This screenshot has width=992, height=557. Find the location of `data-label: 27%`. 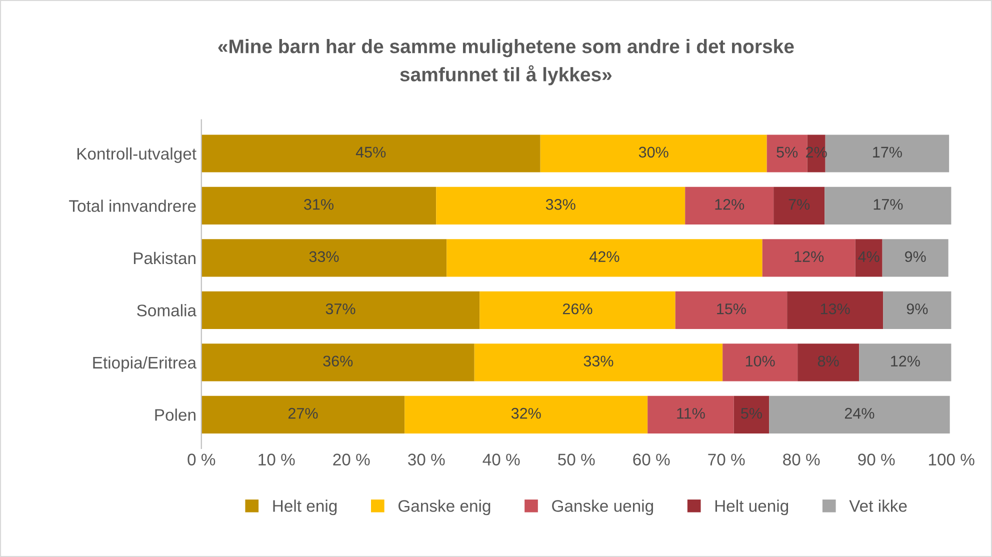

data-label: 27% is located at coordinates (303, 413).